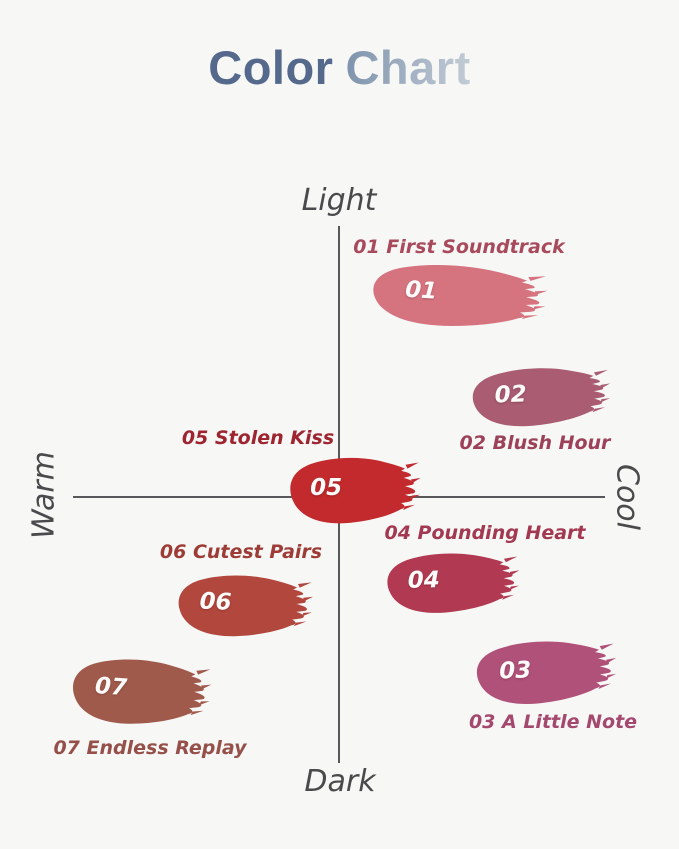  I want to click on axis-label-warm: Warm, so click(44, 495).